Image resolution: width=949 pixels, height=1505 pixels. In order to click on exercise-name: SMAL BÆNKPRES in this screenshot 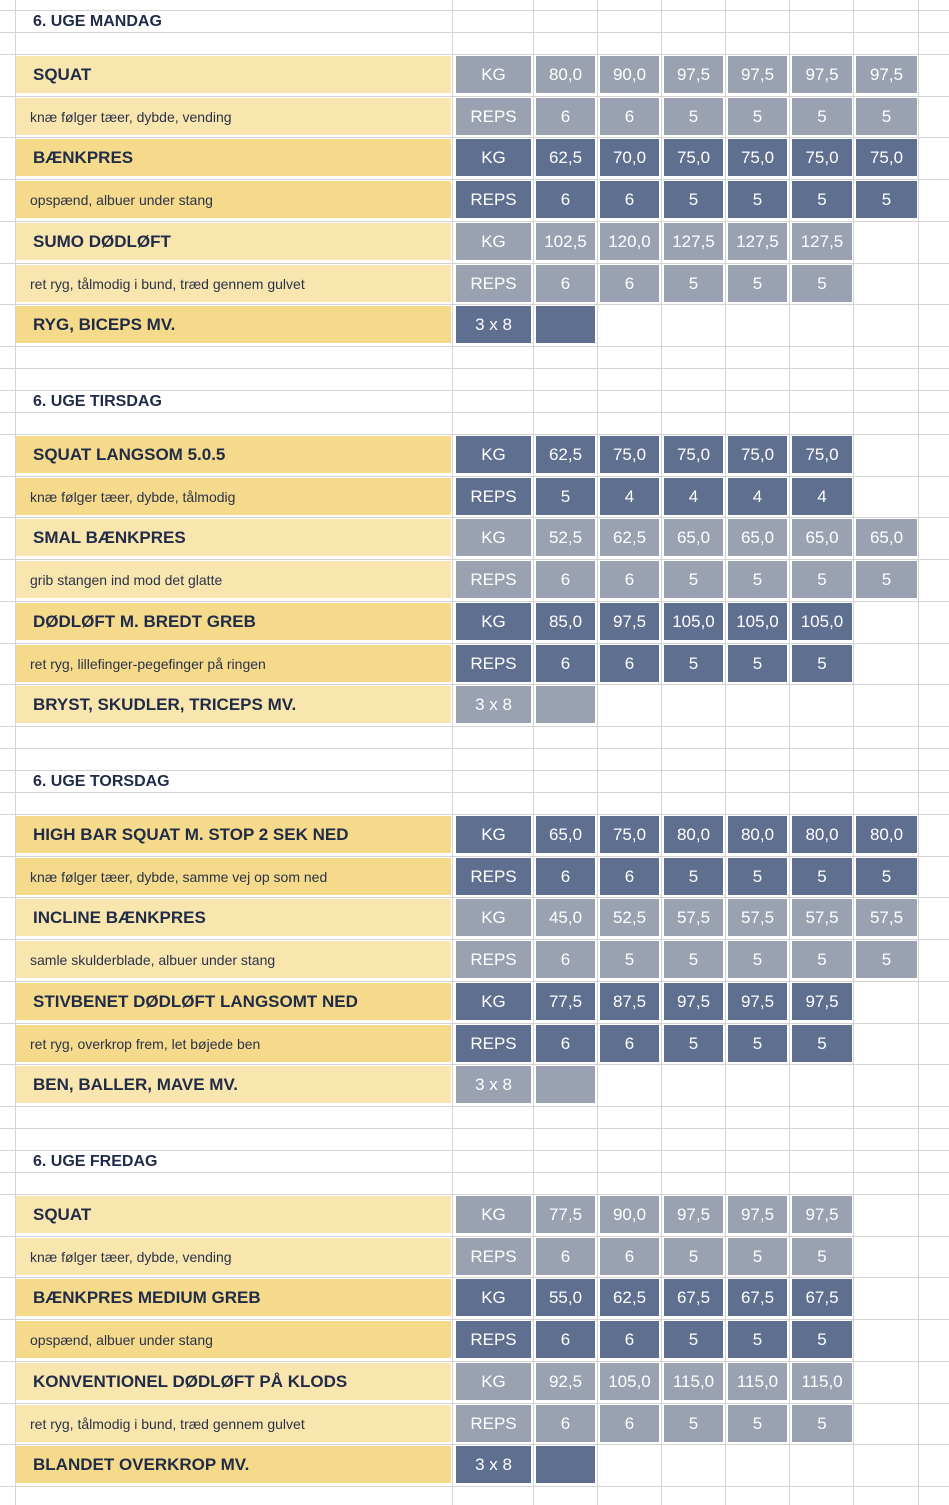, I will do `click(233, 537)`.